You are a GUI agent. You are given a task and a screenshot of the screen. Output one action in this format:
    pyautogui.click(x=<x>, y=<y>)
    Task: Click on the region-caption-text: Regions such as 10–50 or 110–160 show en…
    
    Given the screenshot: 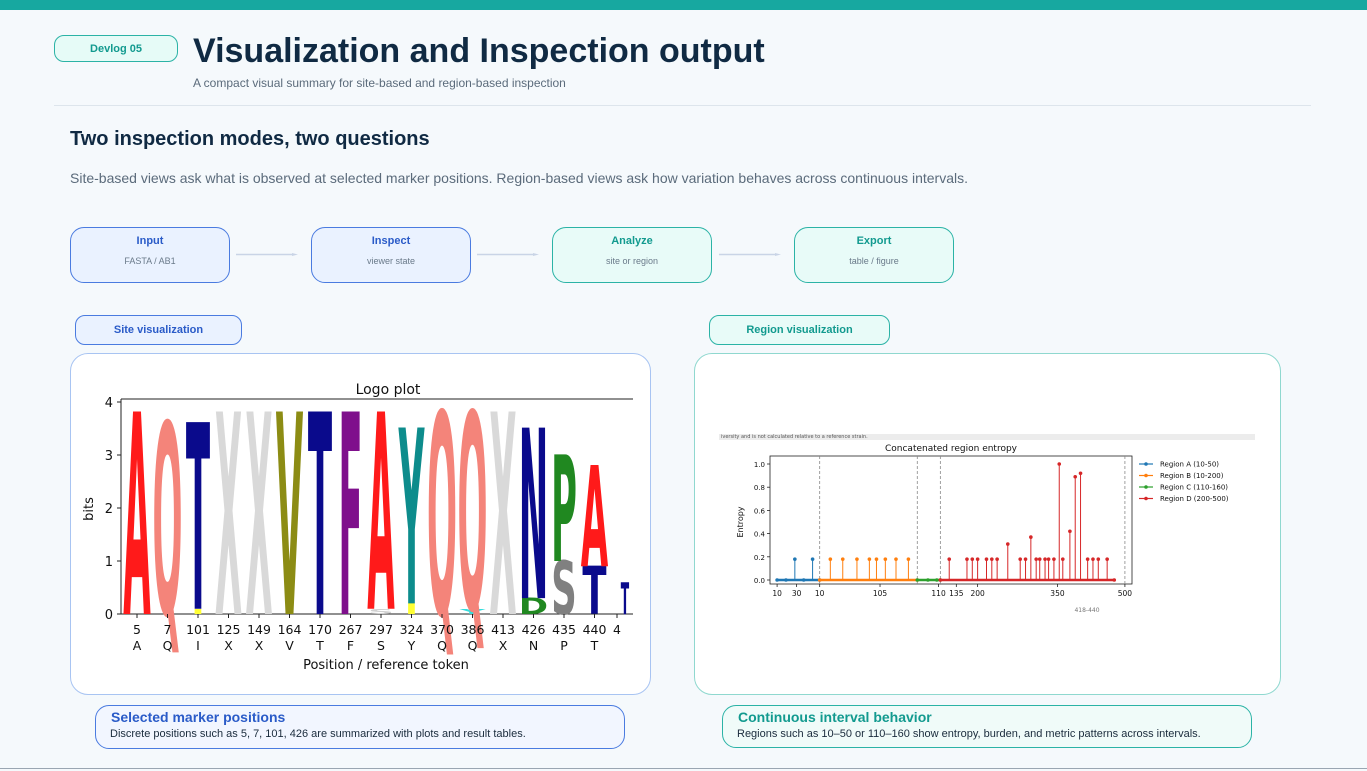 What is the action you would take?
    pyautogui.click(x=969, y=734)
    